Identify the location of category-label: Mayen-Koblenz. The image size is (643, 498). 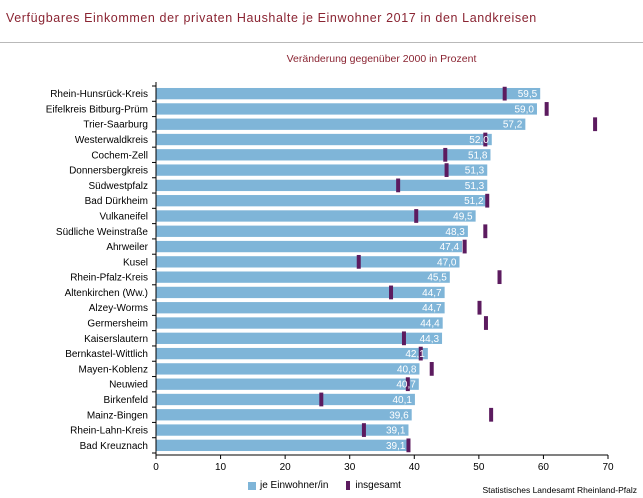
(113, 369).